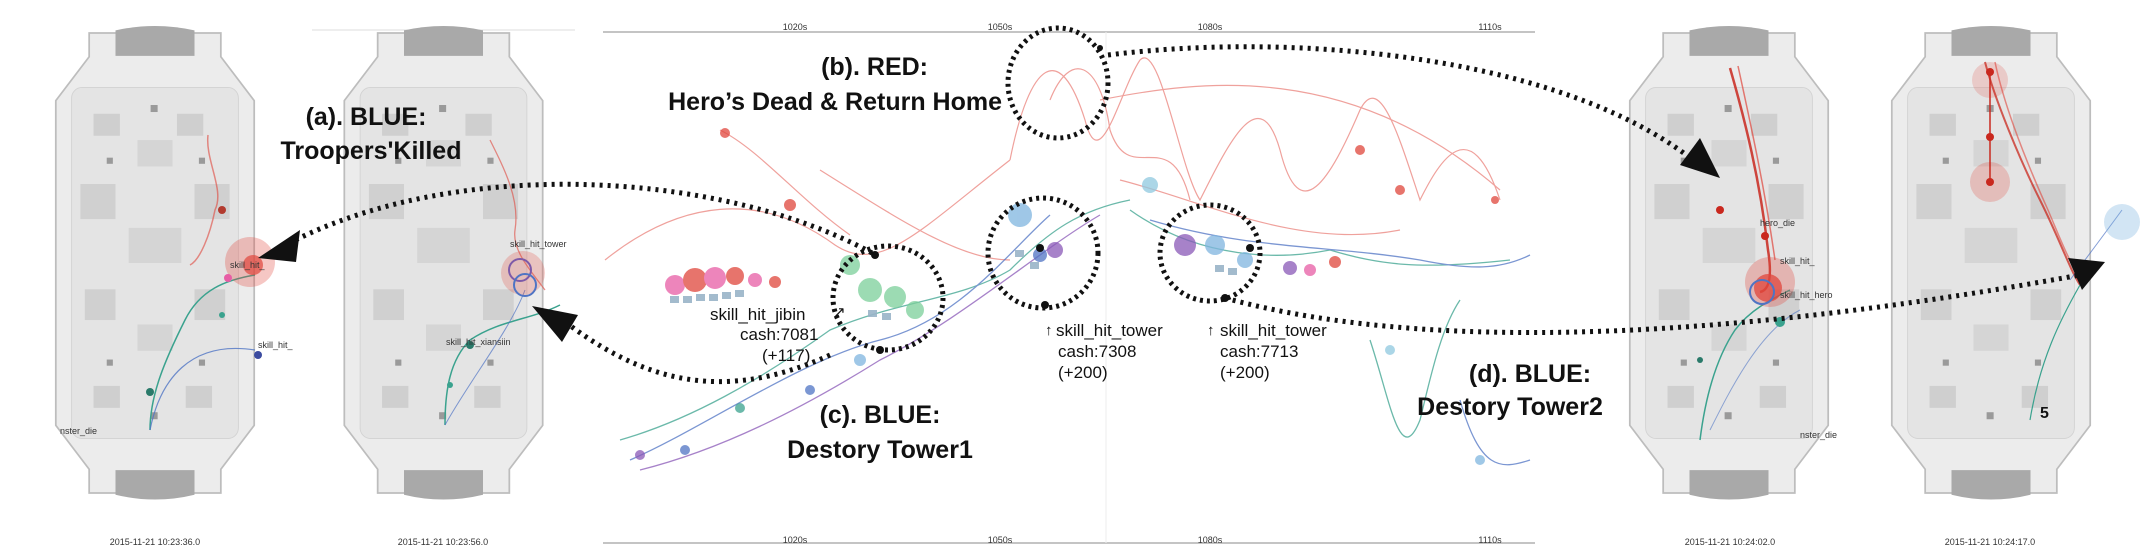 The height and width of the screenshot is (554, 2151). I want to click on arrow-a, so click(576, 218).